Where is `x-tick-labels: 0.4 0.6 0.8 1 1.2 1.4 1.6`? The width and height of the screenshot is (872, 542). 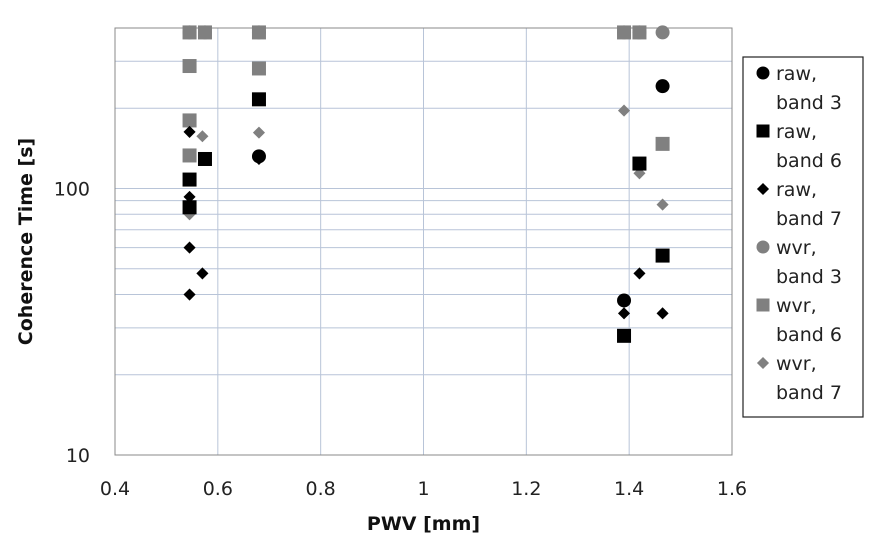 x-tick-labels: 0.4 0.6 0.8 1 1.2 1.4 1.6 is located at coordinates (423, 489).